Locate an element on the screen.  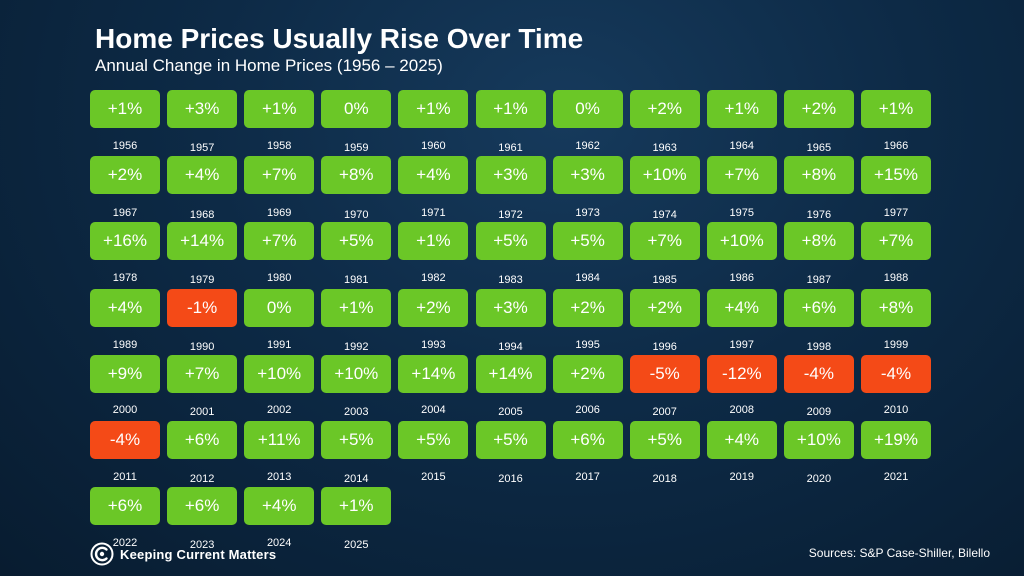
tile-1963: +2% is located at coordinates (664, 109).